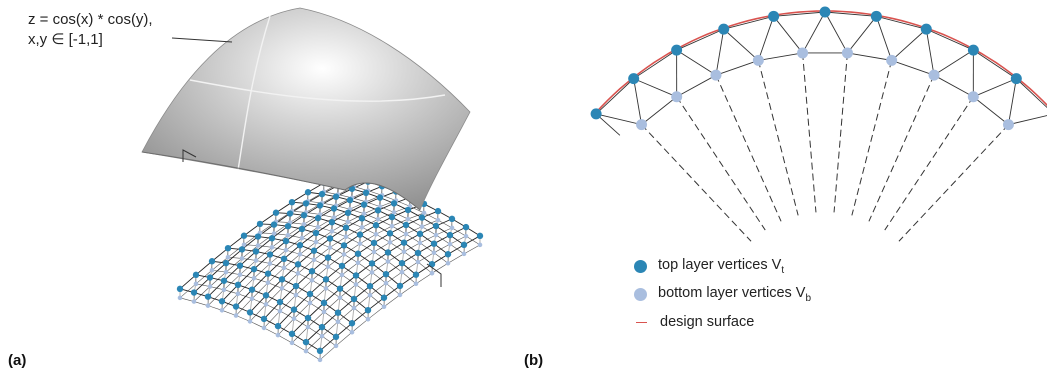 The width and height of the screenshot is (1047, 378). What do you see at coordinates (641, 322) in the screenshot?
I see `design-surface-swatch` at bounding box center [641, 322].